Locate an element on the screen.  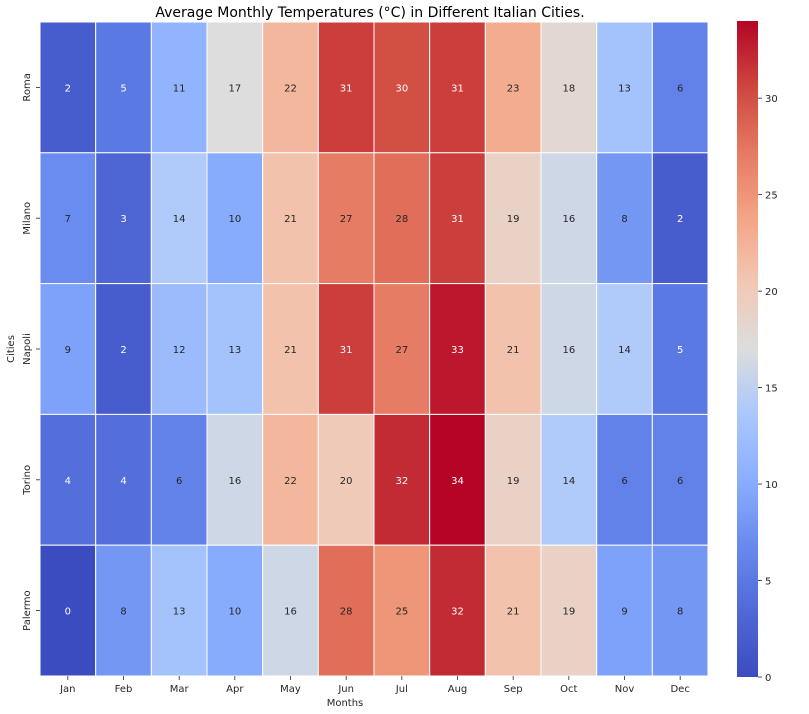
colorbar-tick-label: 10 is located at coordinates (771, 485).